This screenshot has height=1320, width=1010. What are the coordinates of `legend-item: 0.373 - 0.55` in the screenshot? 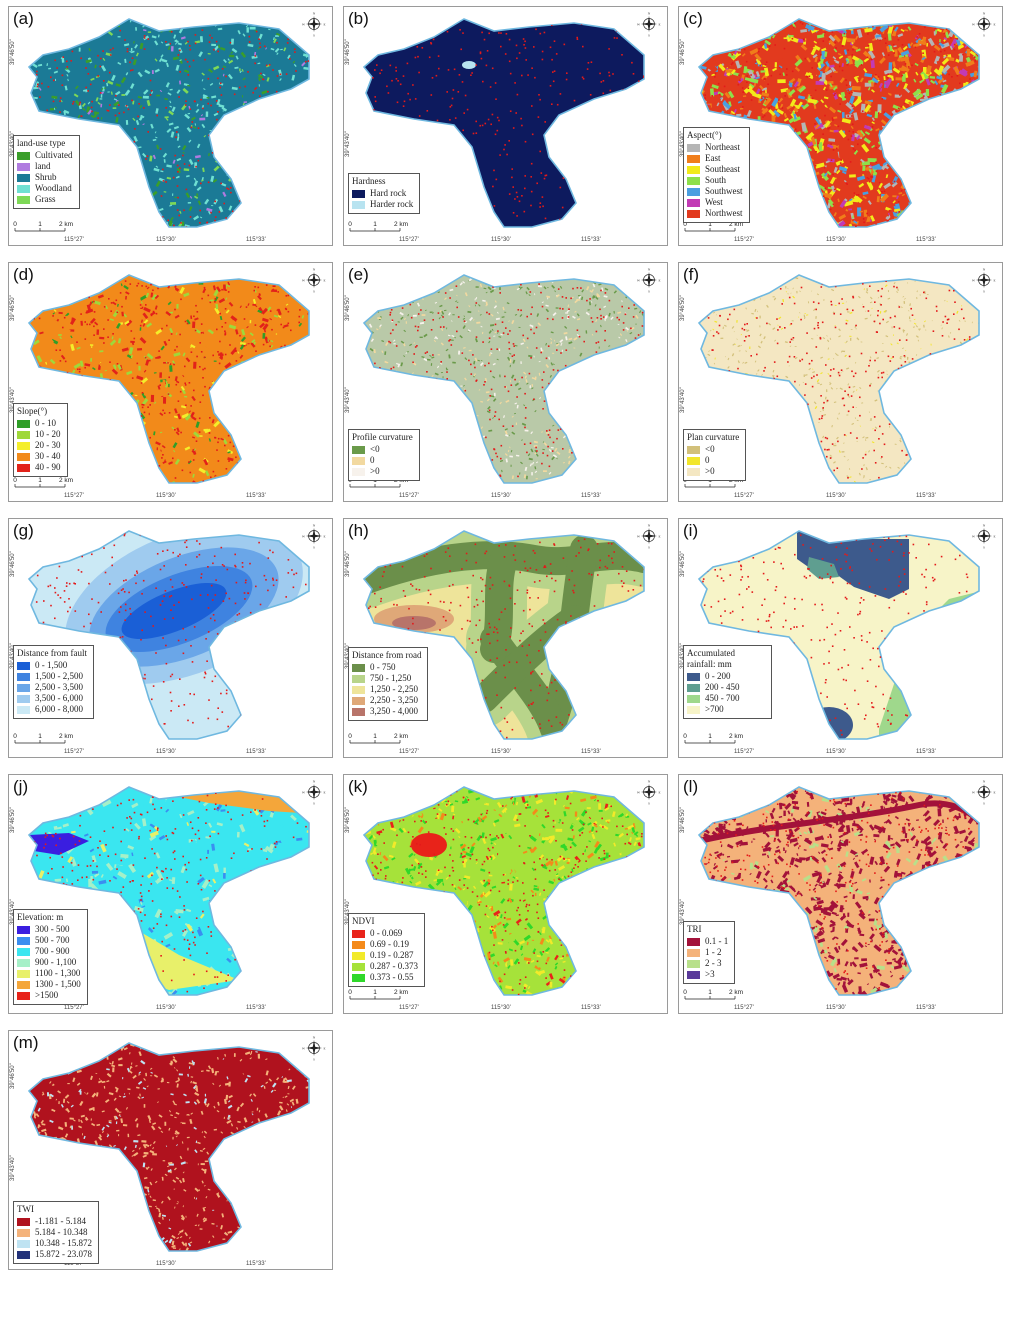 It's located at (385, 977).